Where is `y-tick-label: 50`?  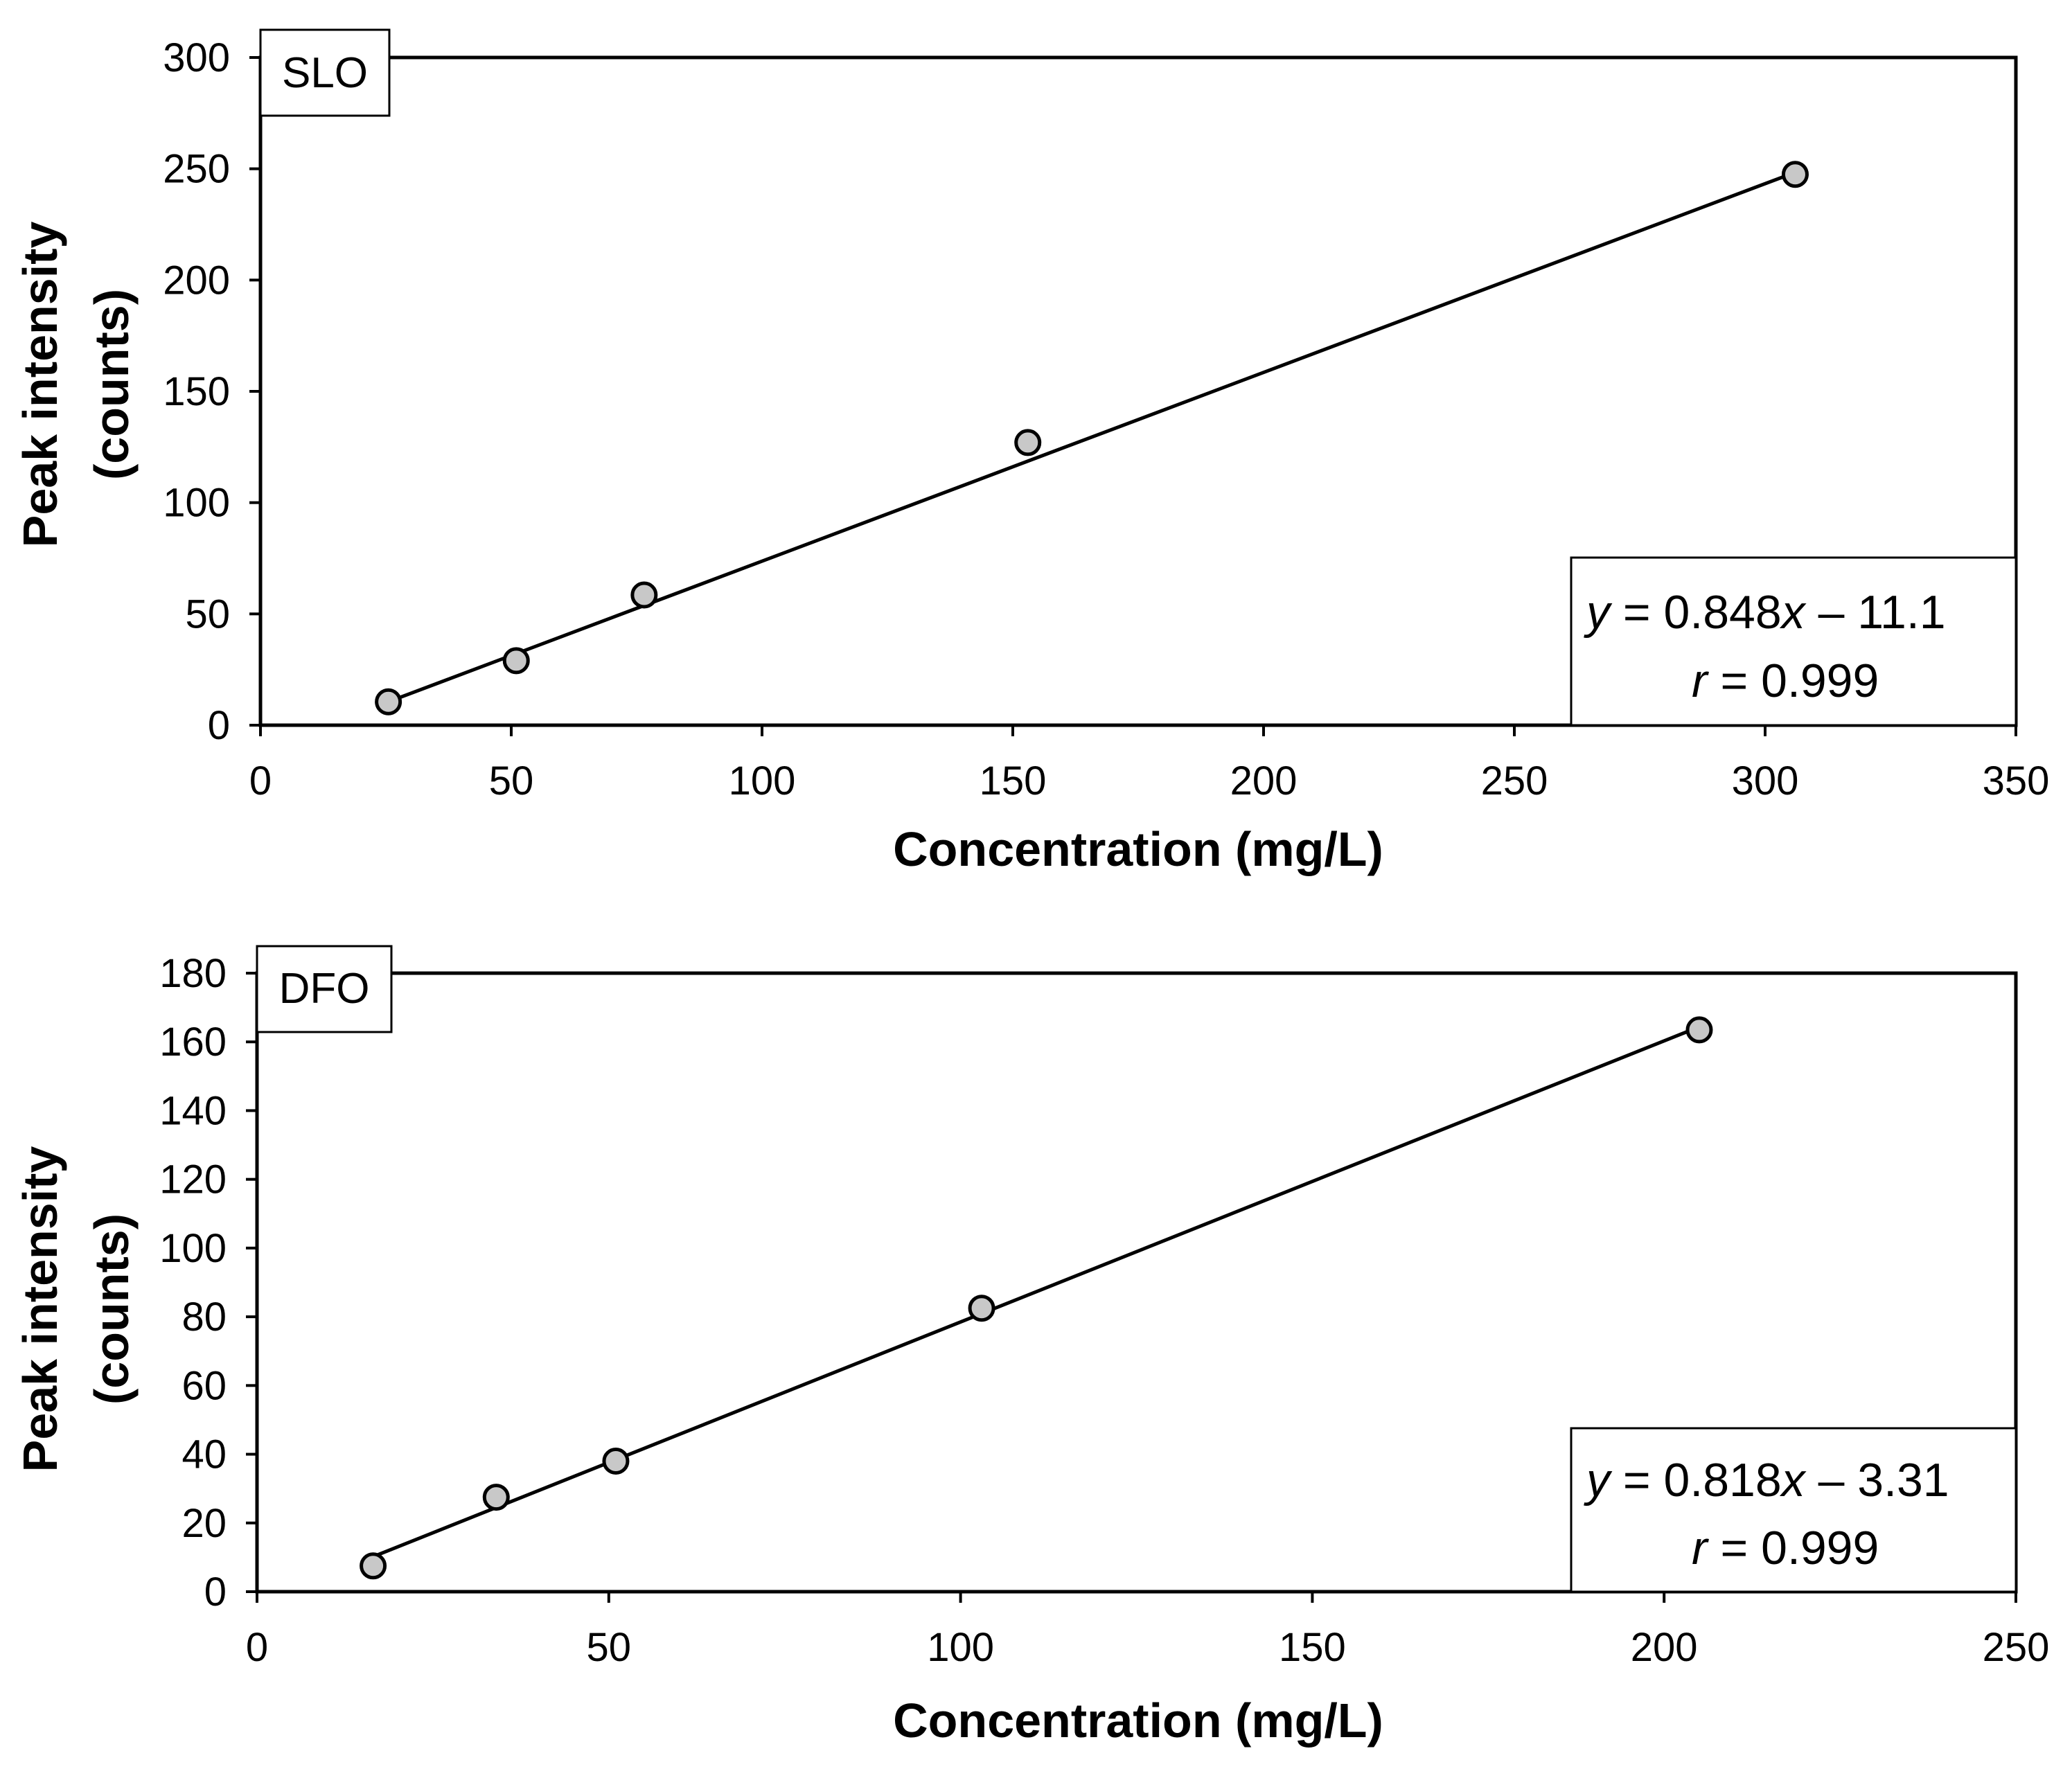
y-tick-label: 50 is located at coordinates (207, 614).